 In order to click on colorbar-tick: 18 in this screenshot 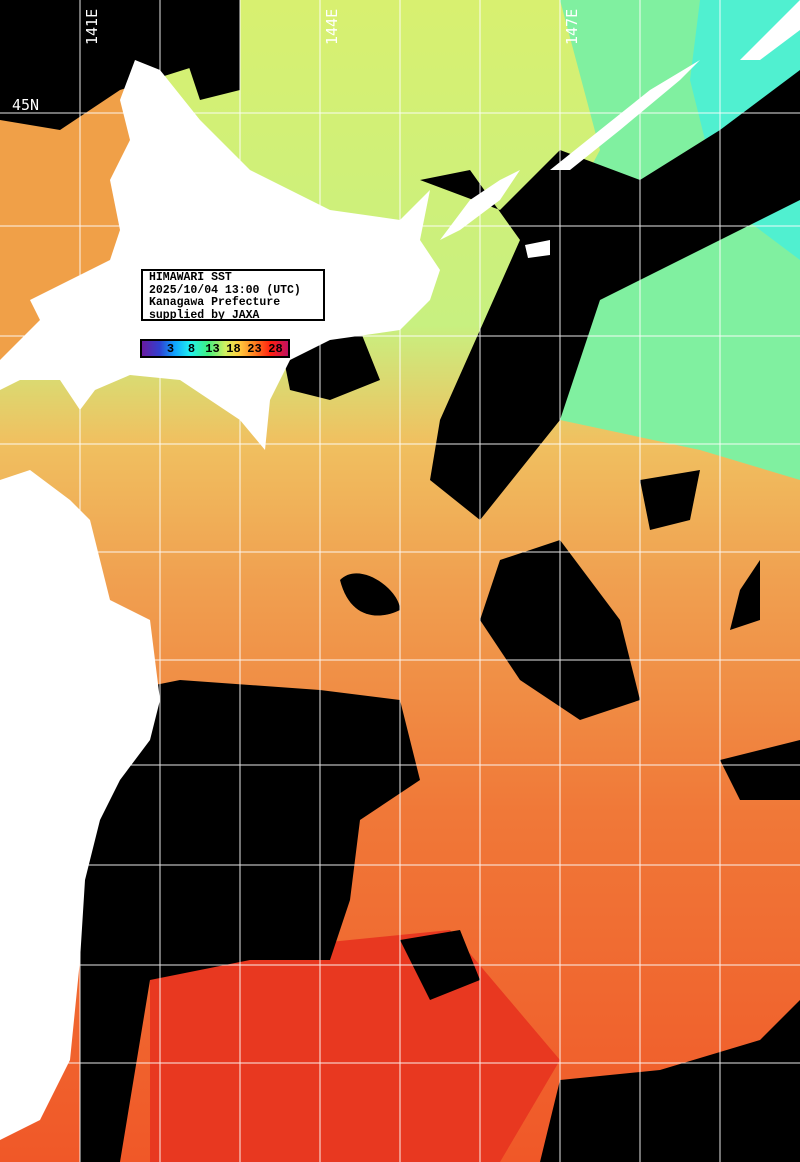, I will do `click(233, 348)`.